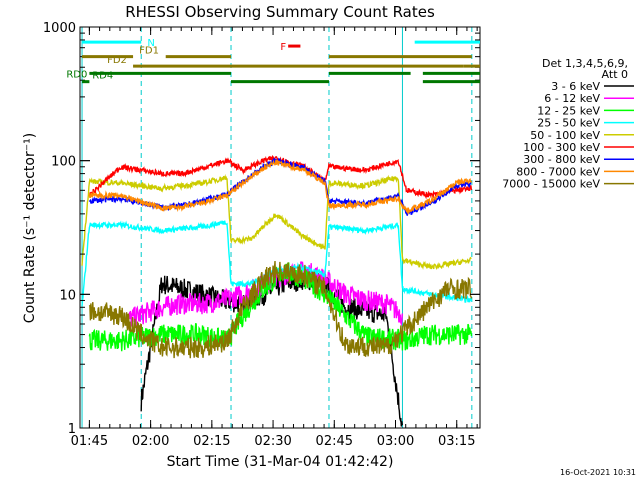 This screenshot has height=480, width=640. I want to click on flag-bars: N F FD1 FD2 RD0 RD4, so click(273, 61).